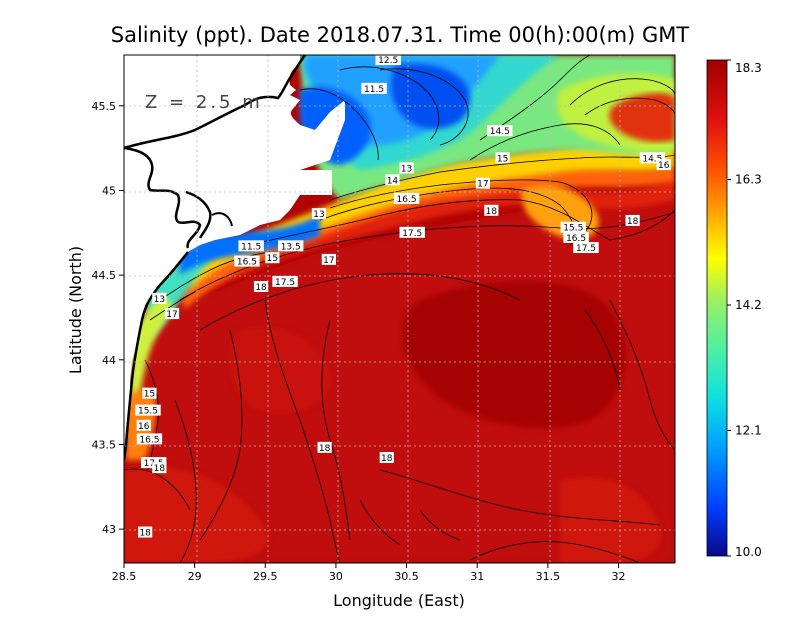 This screenshot has width=800, height=618. I want to click on x-tick-label: 28.5, so click(124, 576).